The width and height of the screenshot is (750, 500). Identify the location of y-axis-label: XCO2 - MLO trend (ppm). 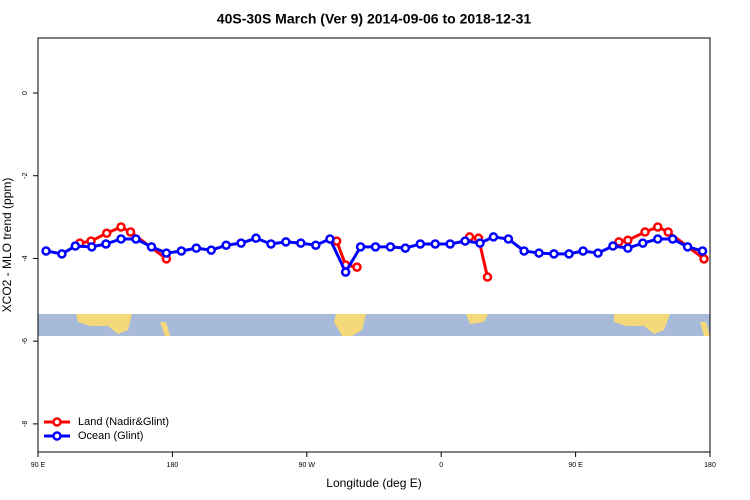
(7, 245).